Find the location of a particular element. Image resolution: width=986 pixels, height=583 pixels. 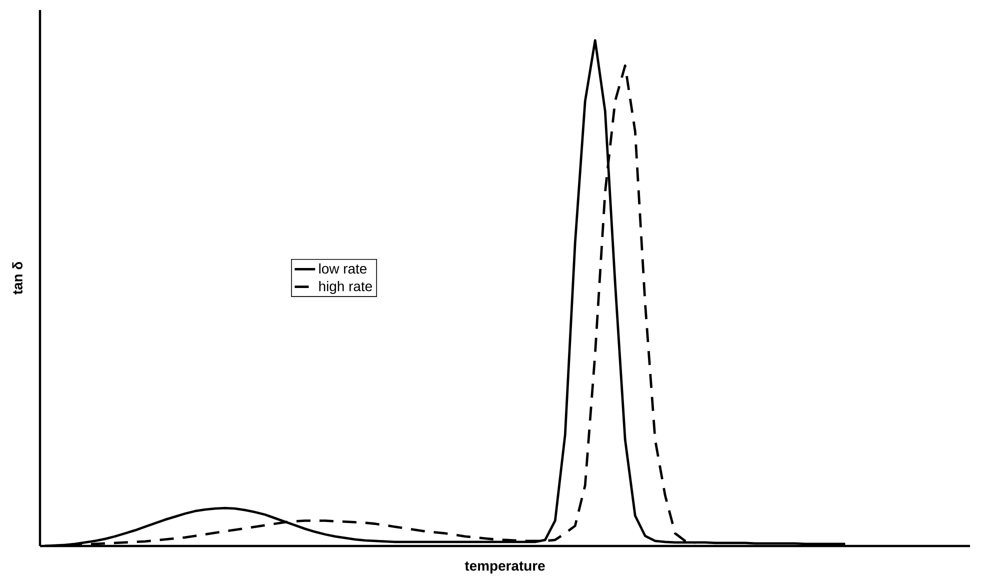

legend-label: high rate is located at coordinates (345, 287).